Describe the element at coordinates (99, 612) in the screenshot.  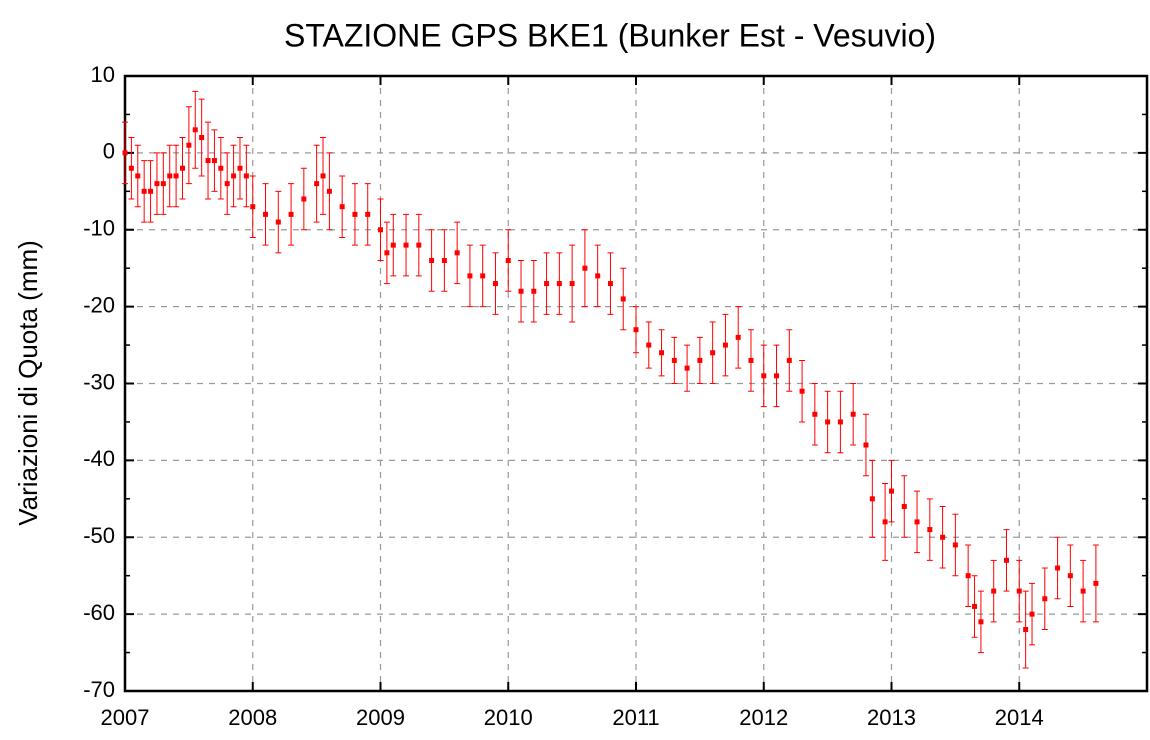
I see `y-tick-label: -60` at that location.